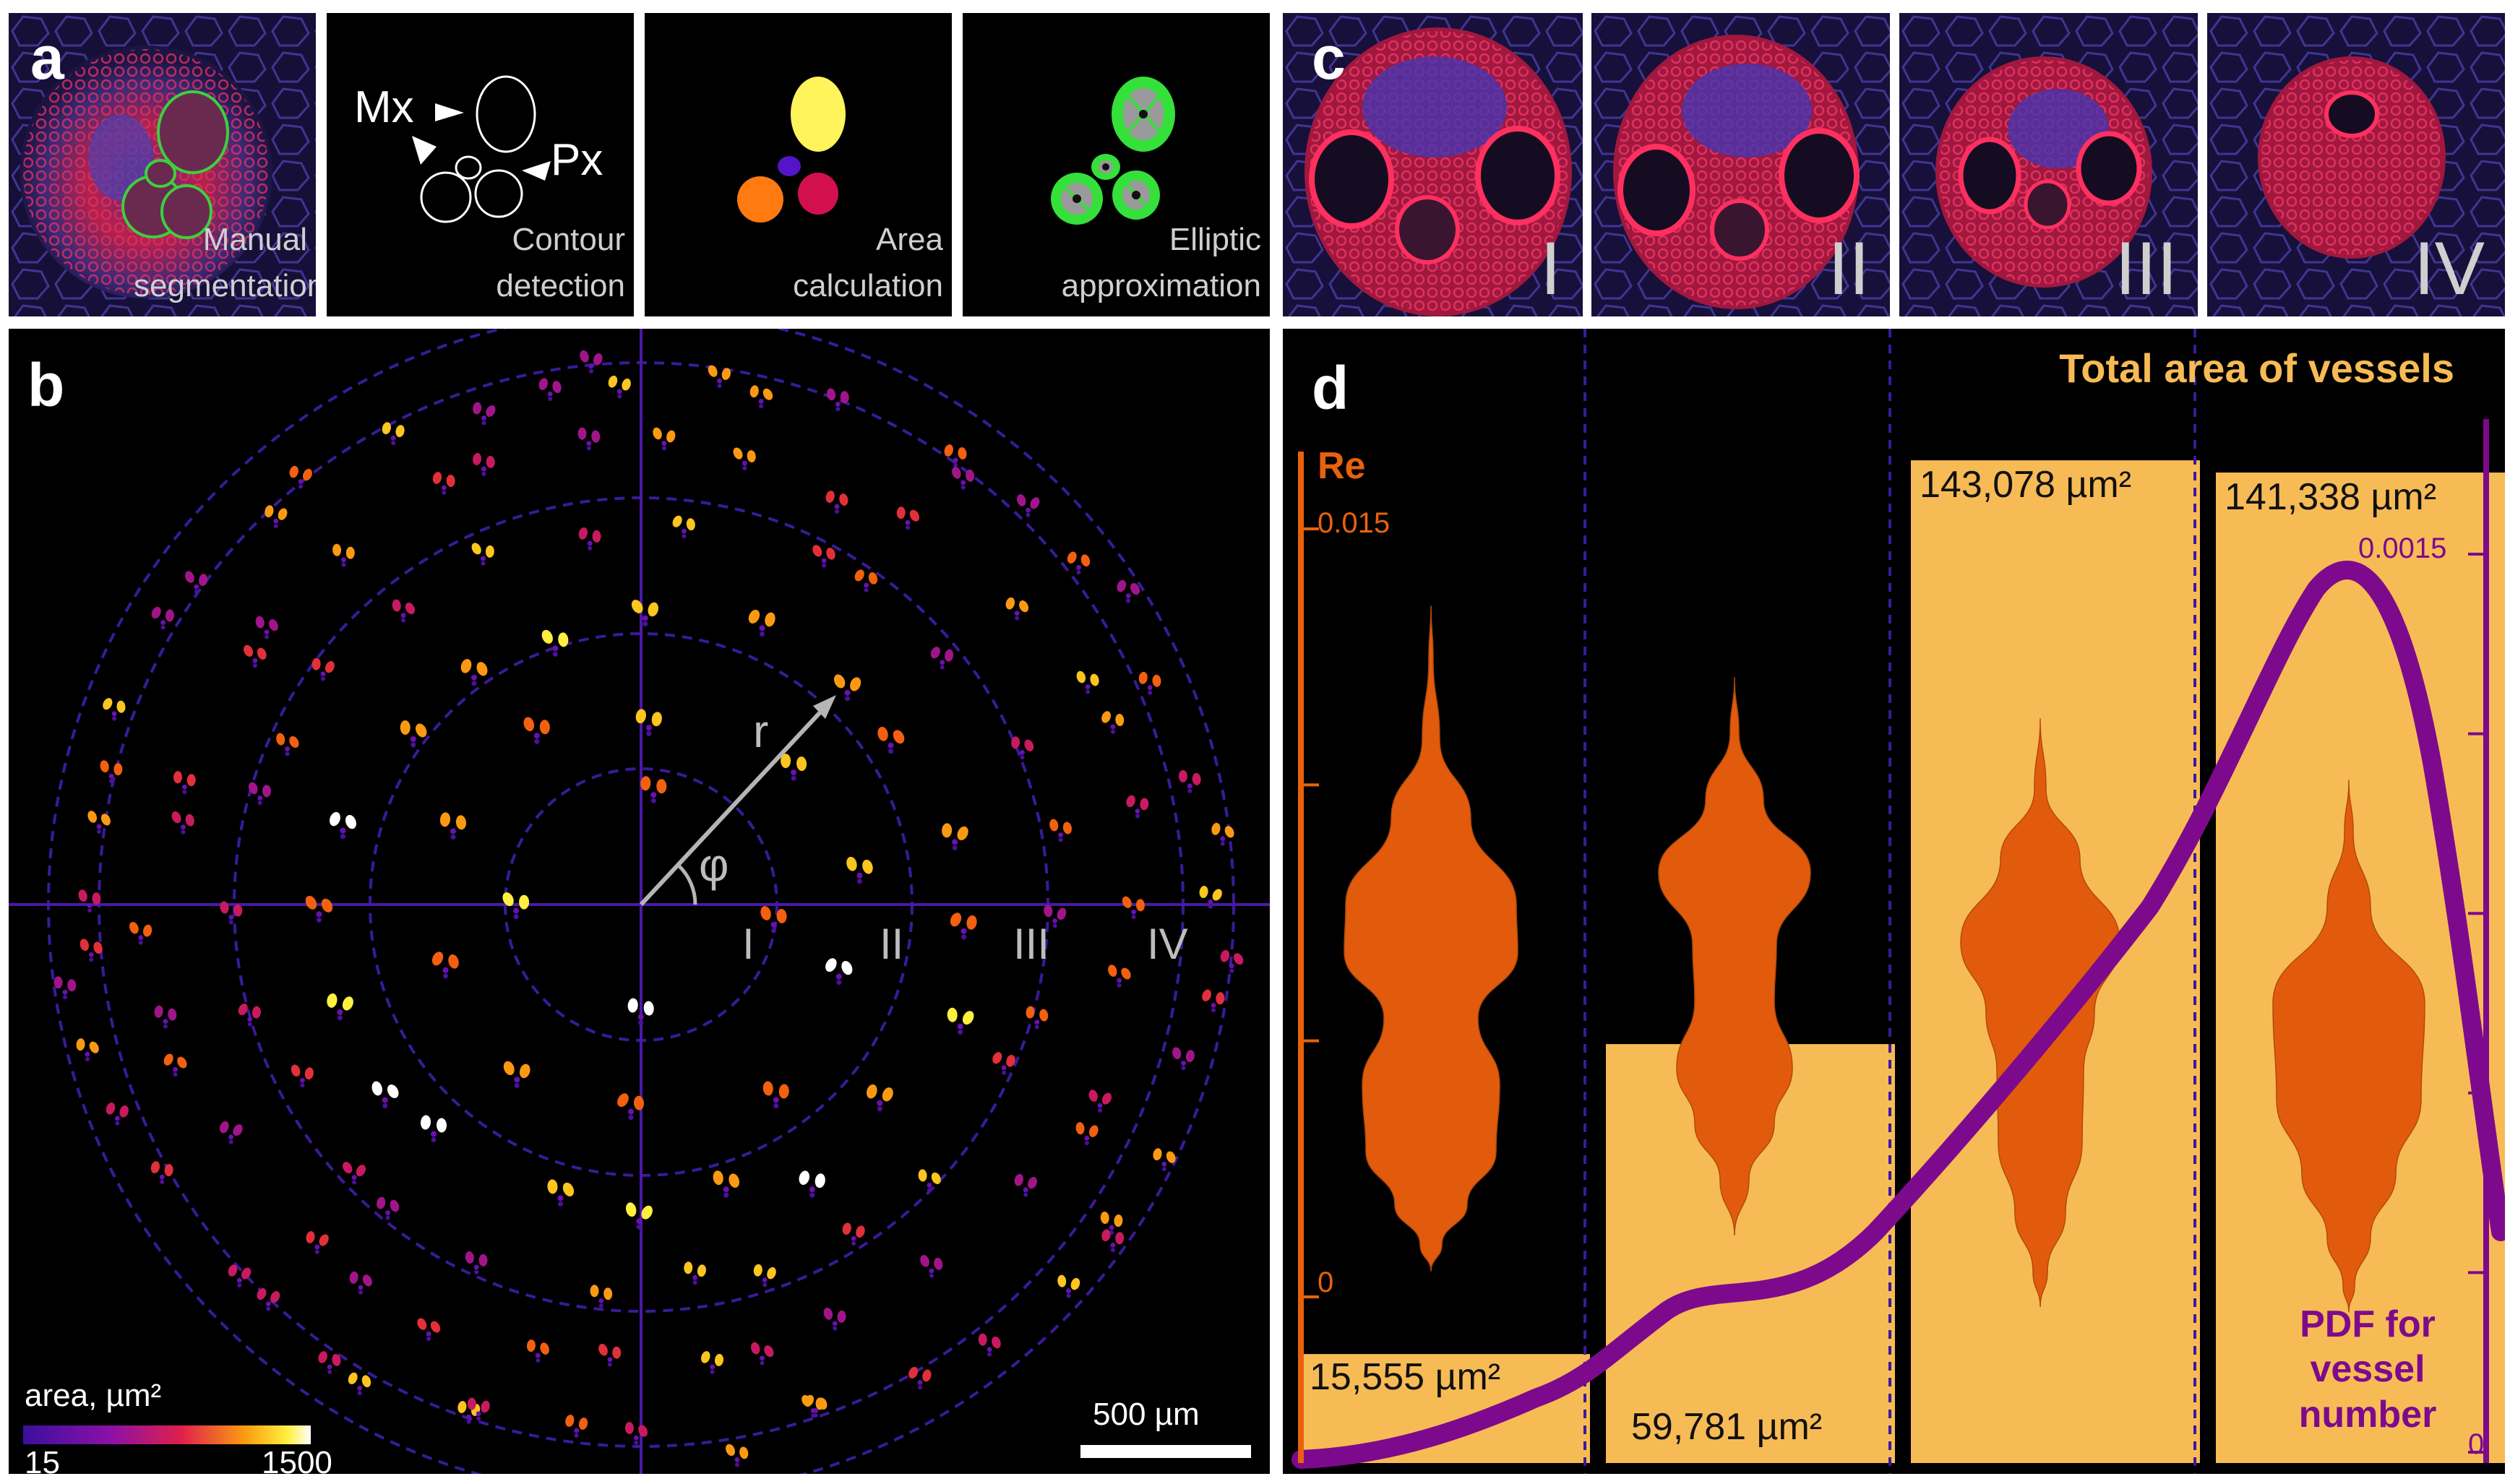  Describe the element at coordinates (297, 1459) in the screenshot. I see `colorbar-max: 1500` at that location.